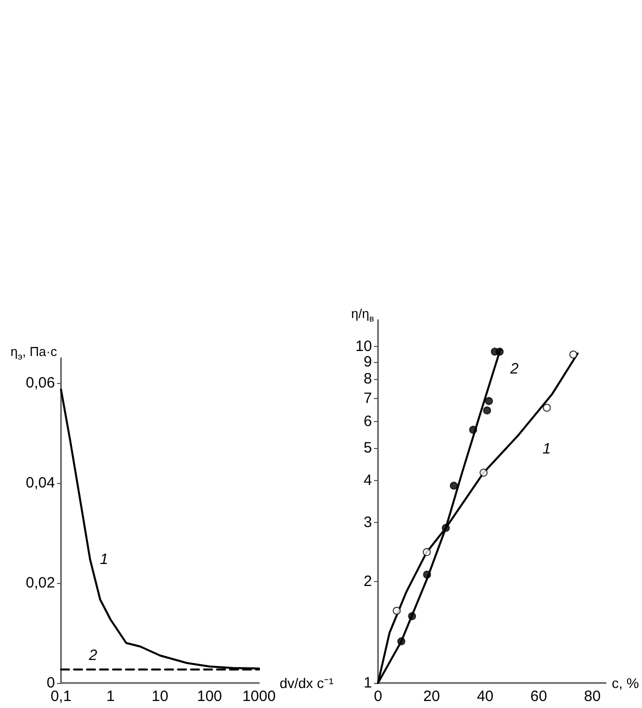 The height and width of the screenshot is (708, 642). Describe the element at coordinates (110, 696) in the screenshot. I see `x-tick-label: 1` at that location.